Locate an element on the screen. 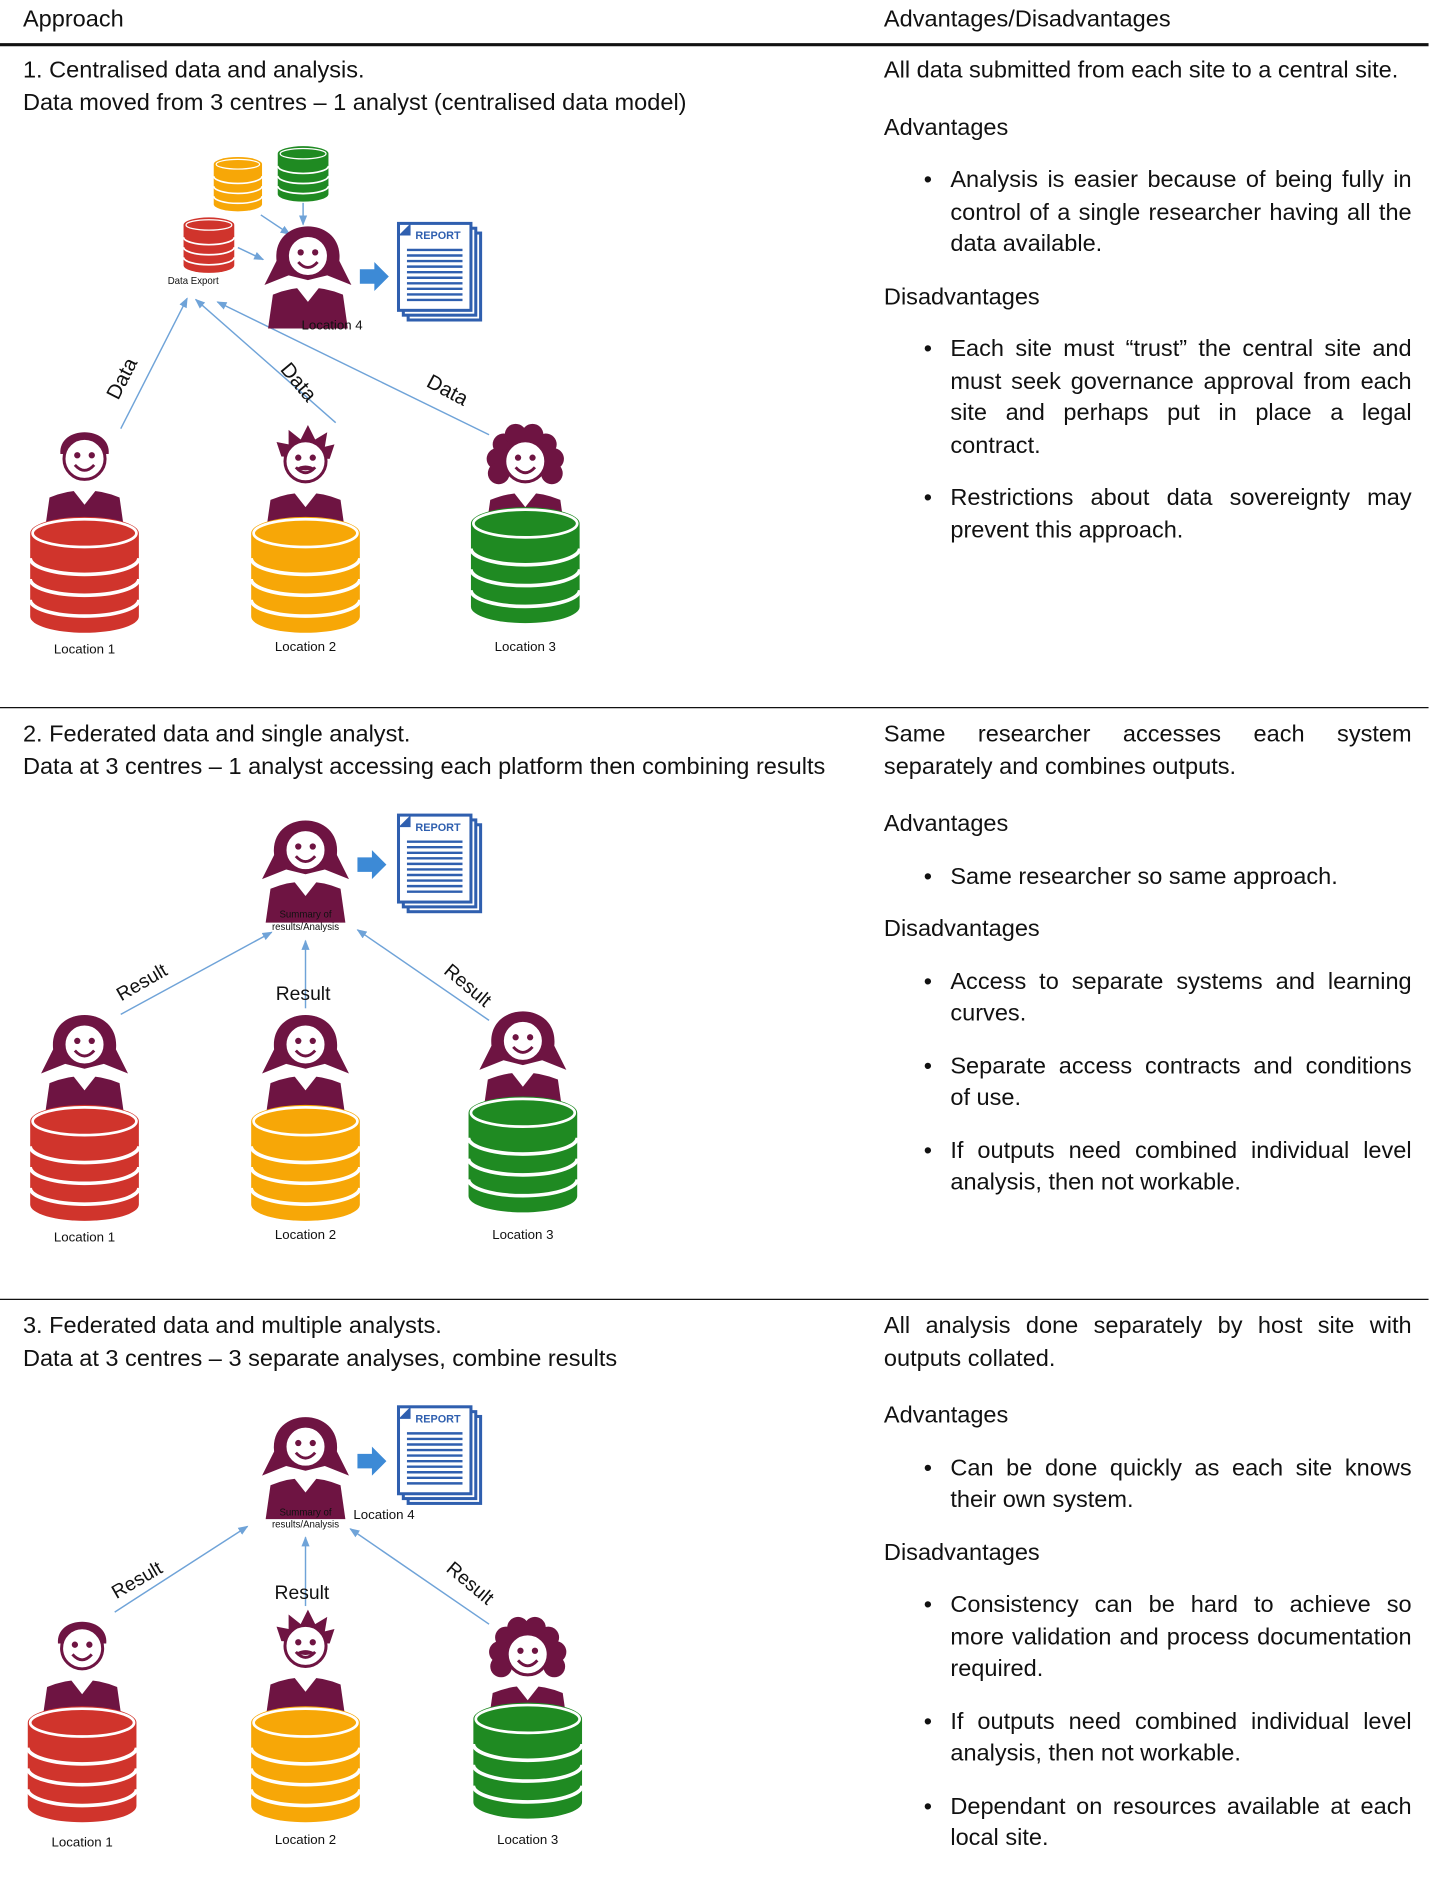  person-body is located at coordinates (308, 308).